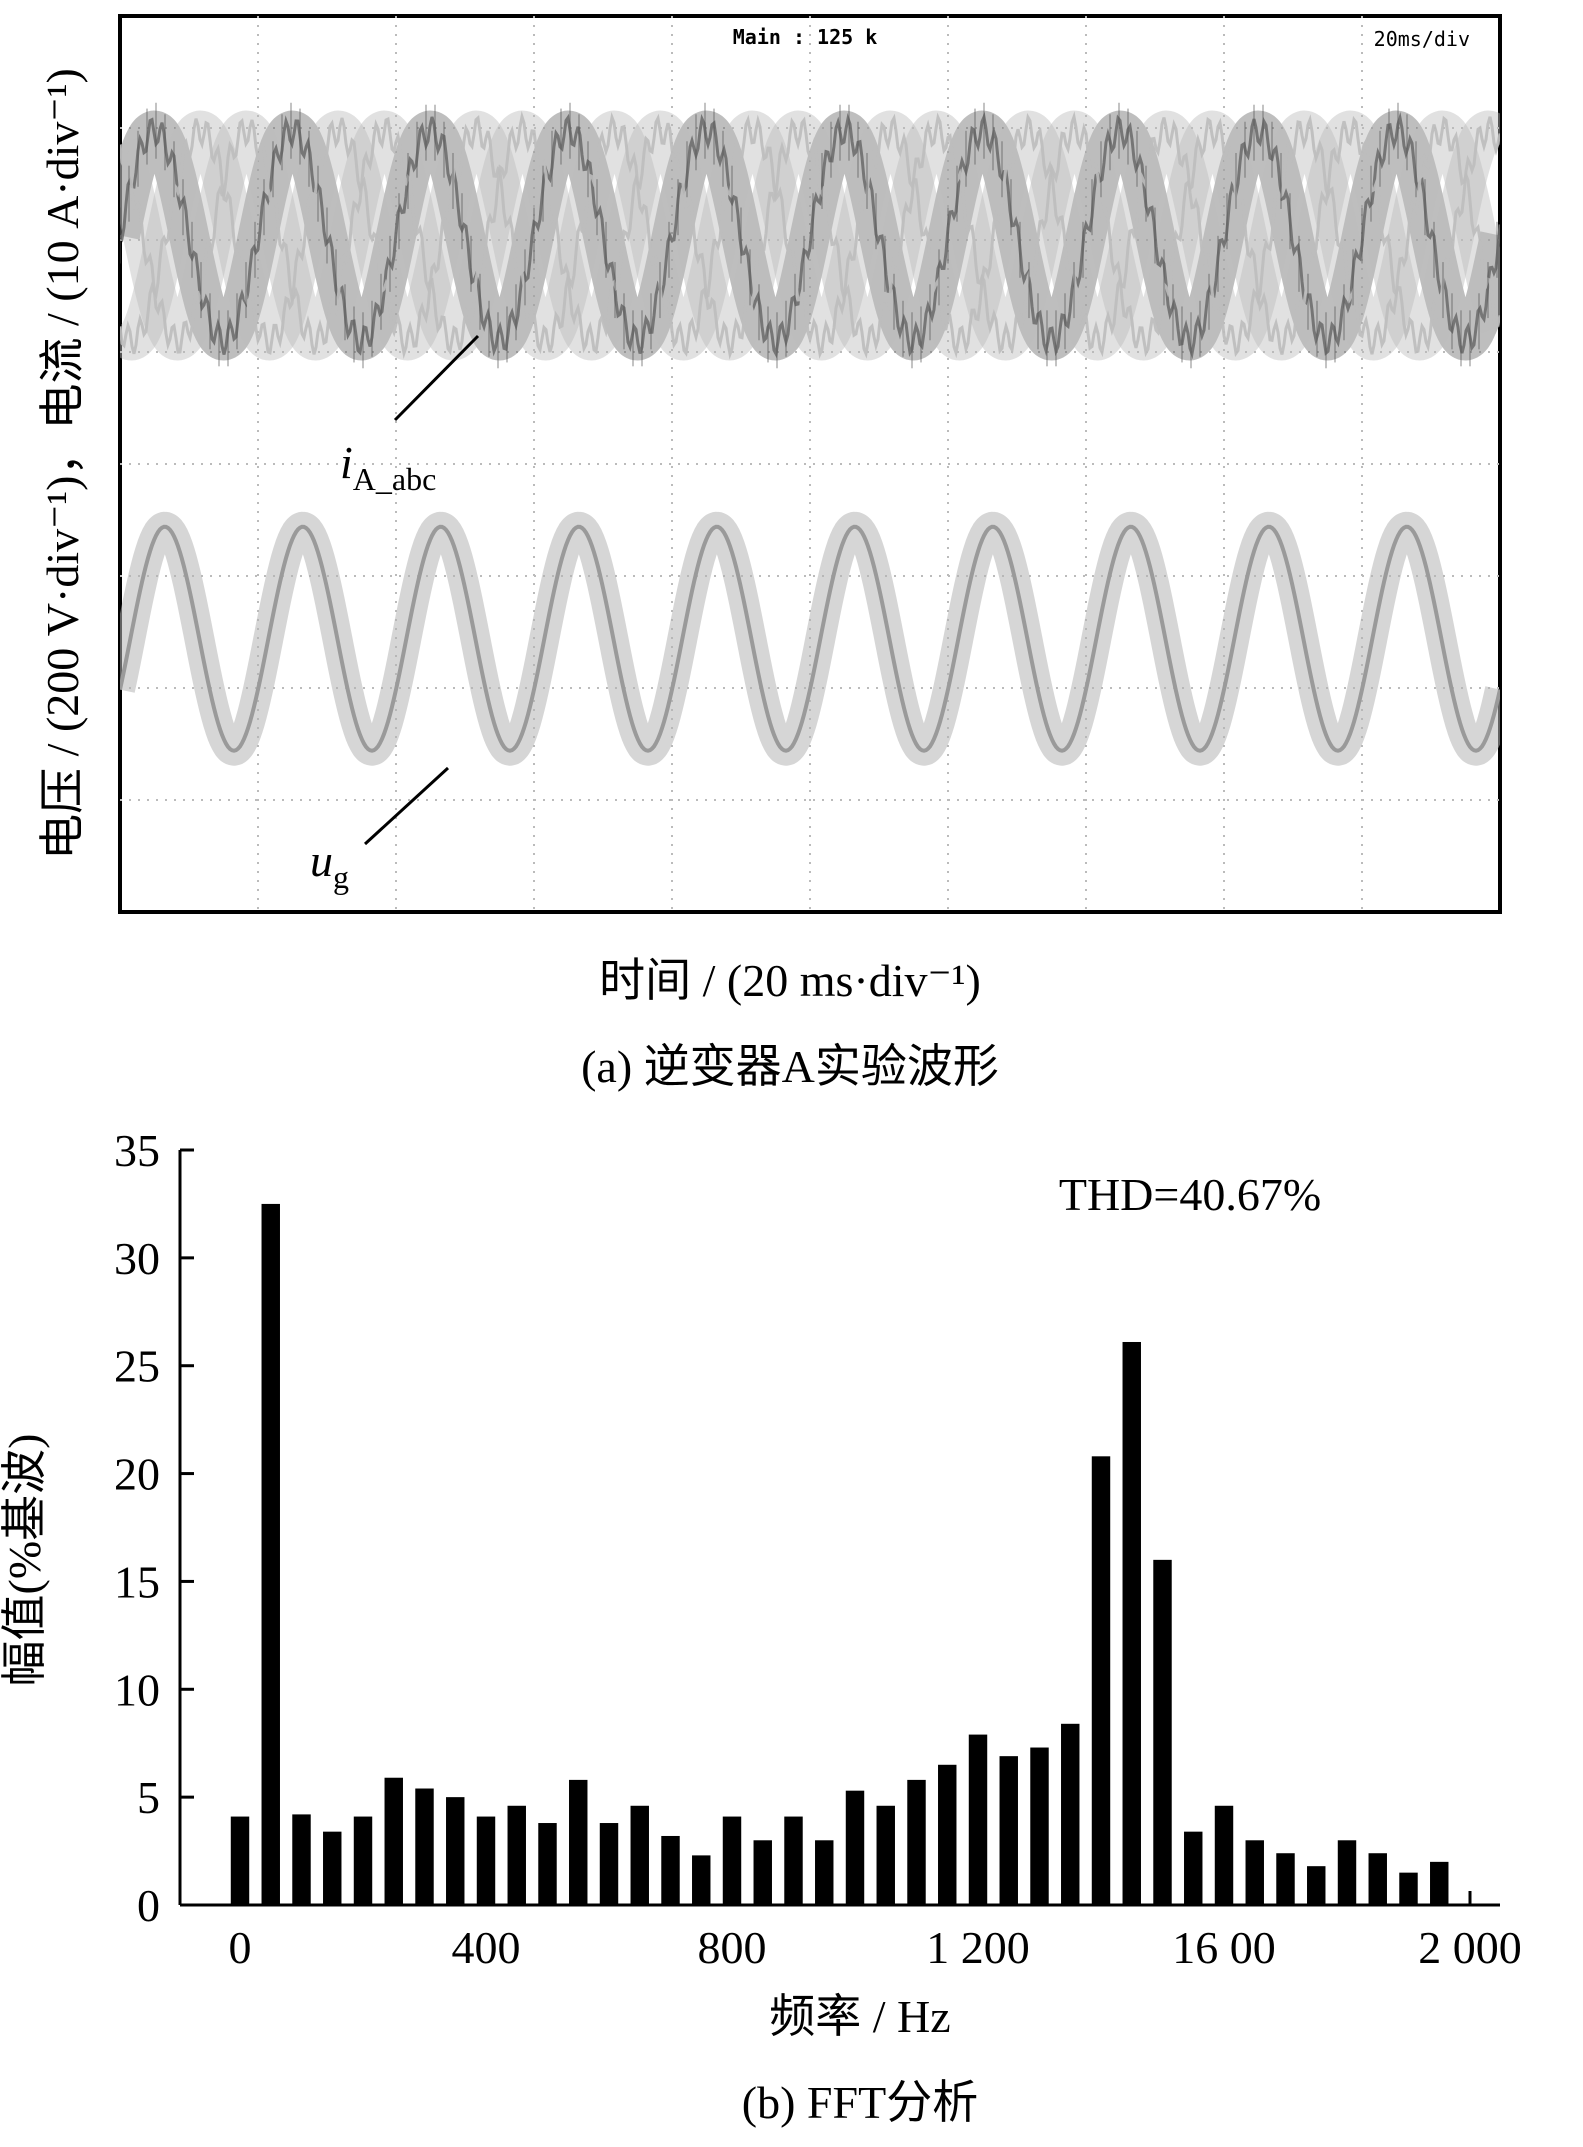 The height and width of the screenshot is (2147, 1583). I want to click on fft-bar-700hz, so click(670, 1870).